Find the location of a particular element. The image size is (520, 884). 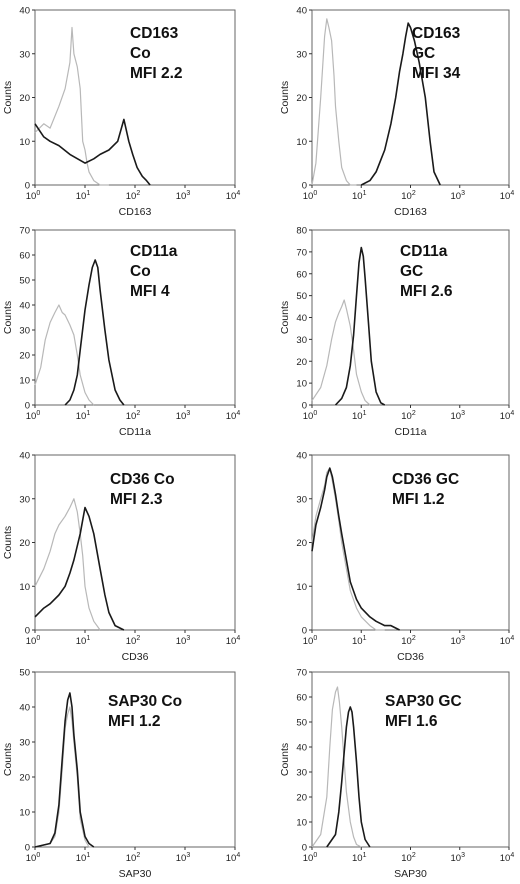

x-axis-label: SAP30 is located at coordinates (410, 874).